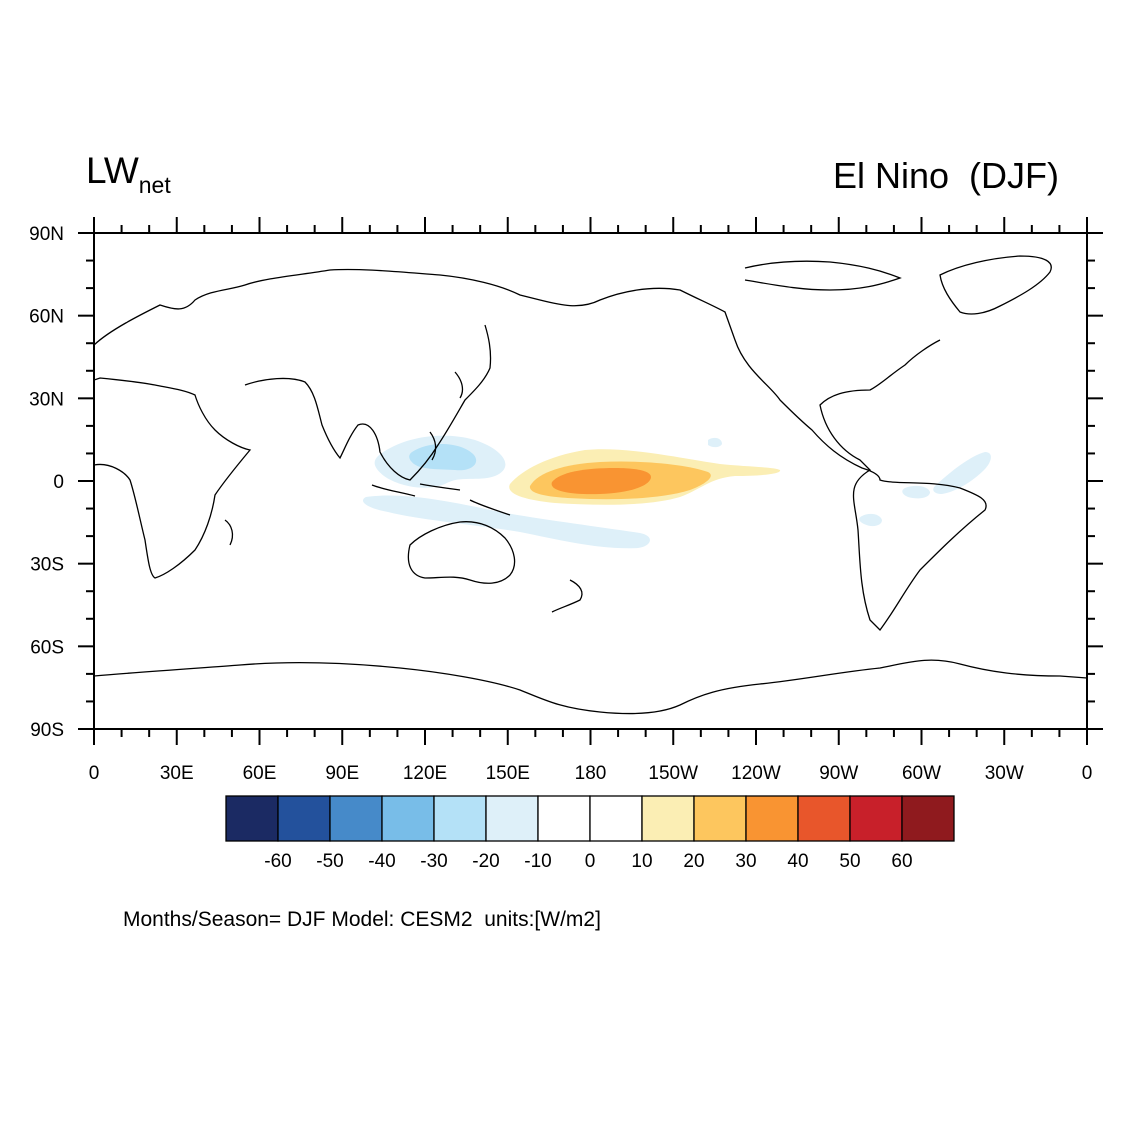 Image resolution: width=1125 pixels, height=1125 pixels. Describe the element at coordinates (676, 492) in the screenshot. I see `anomaly-contours` at that location.